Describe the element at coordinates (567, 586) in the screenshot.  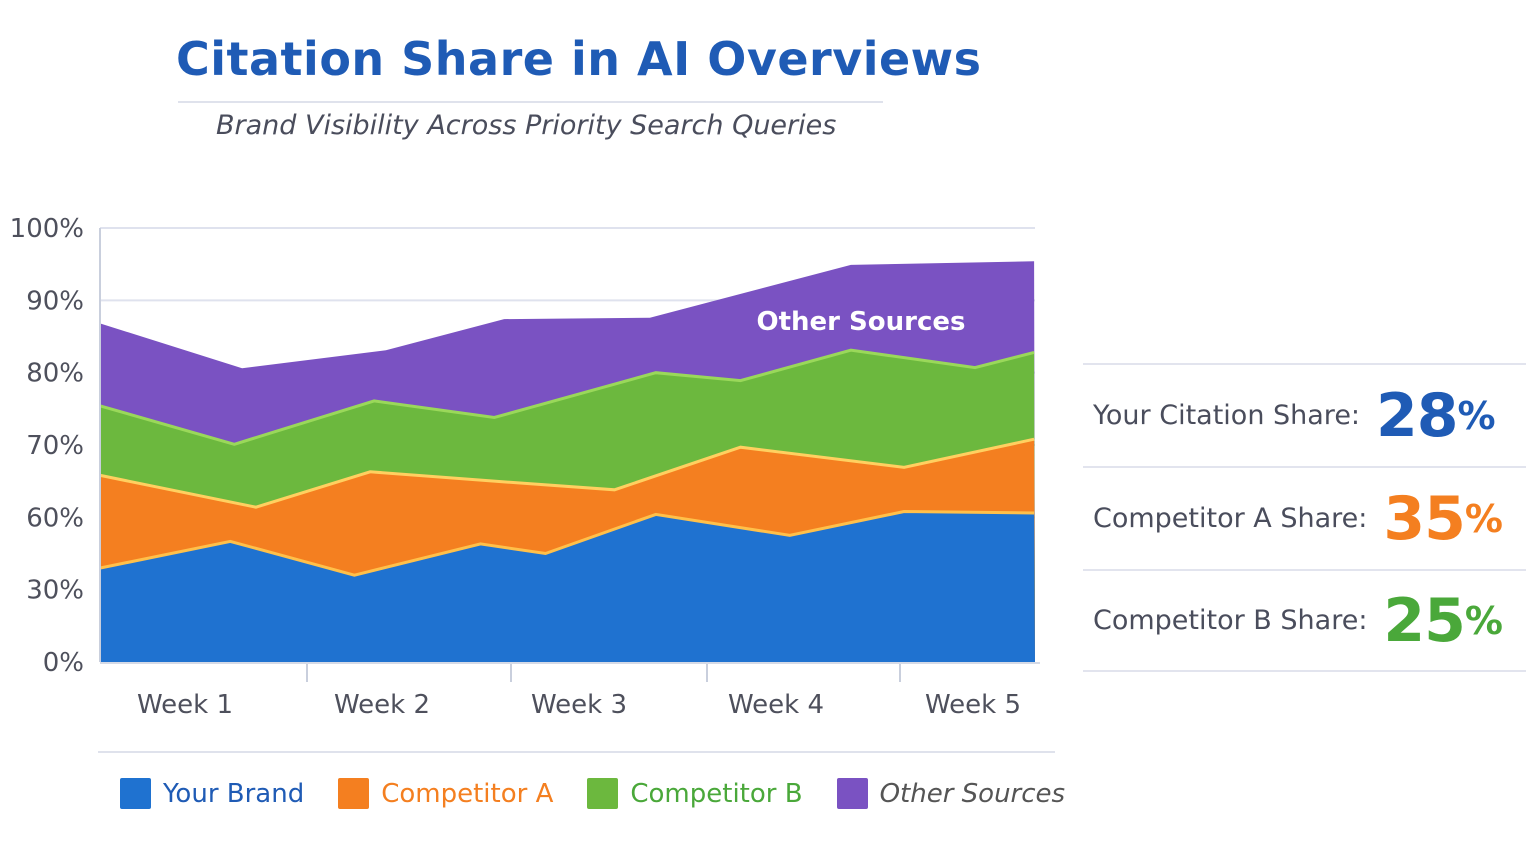
I see `area-your-brand` at that location.